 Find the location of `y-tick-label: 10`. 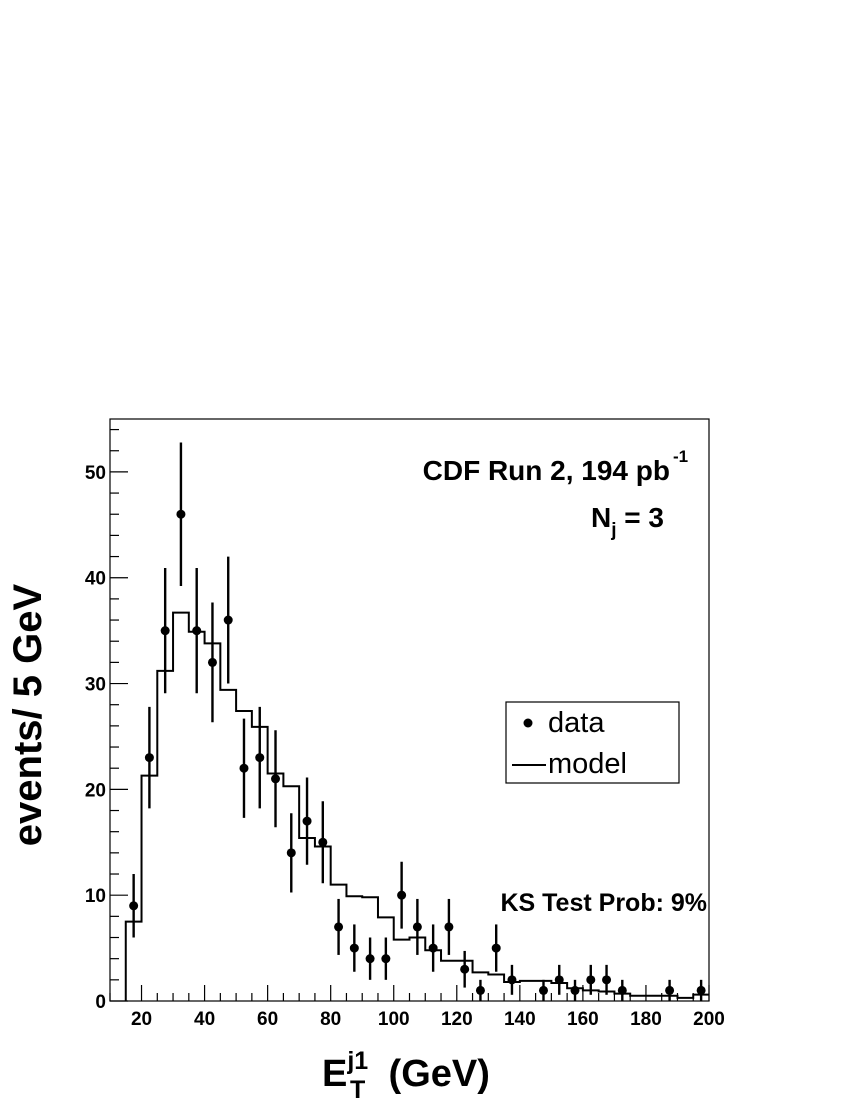

y-tick-label: 10 is located at coordinates (95, 896).